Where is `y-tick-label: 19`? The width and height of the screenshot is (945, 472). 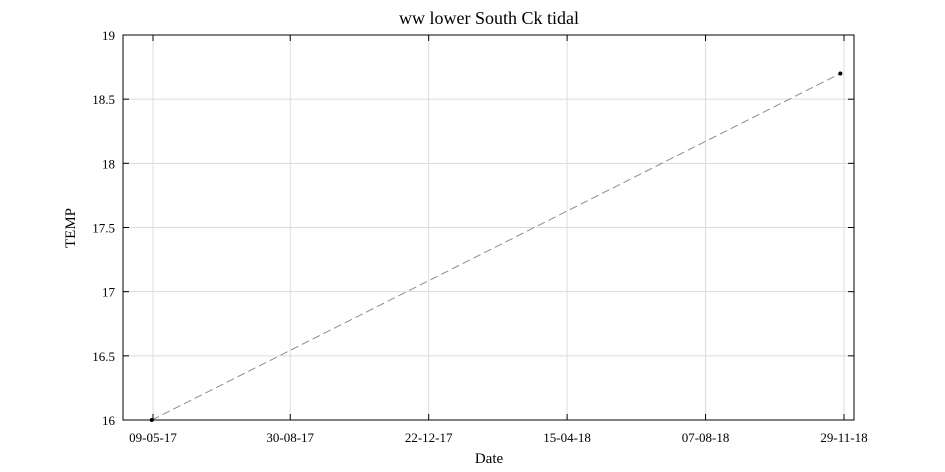
y-tick-label: 19 is located at coordinates (108, 35).